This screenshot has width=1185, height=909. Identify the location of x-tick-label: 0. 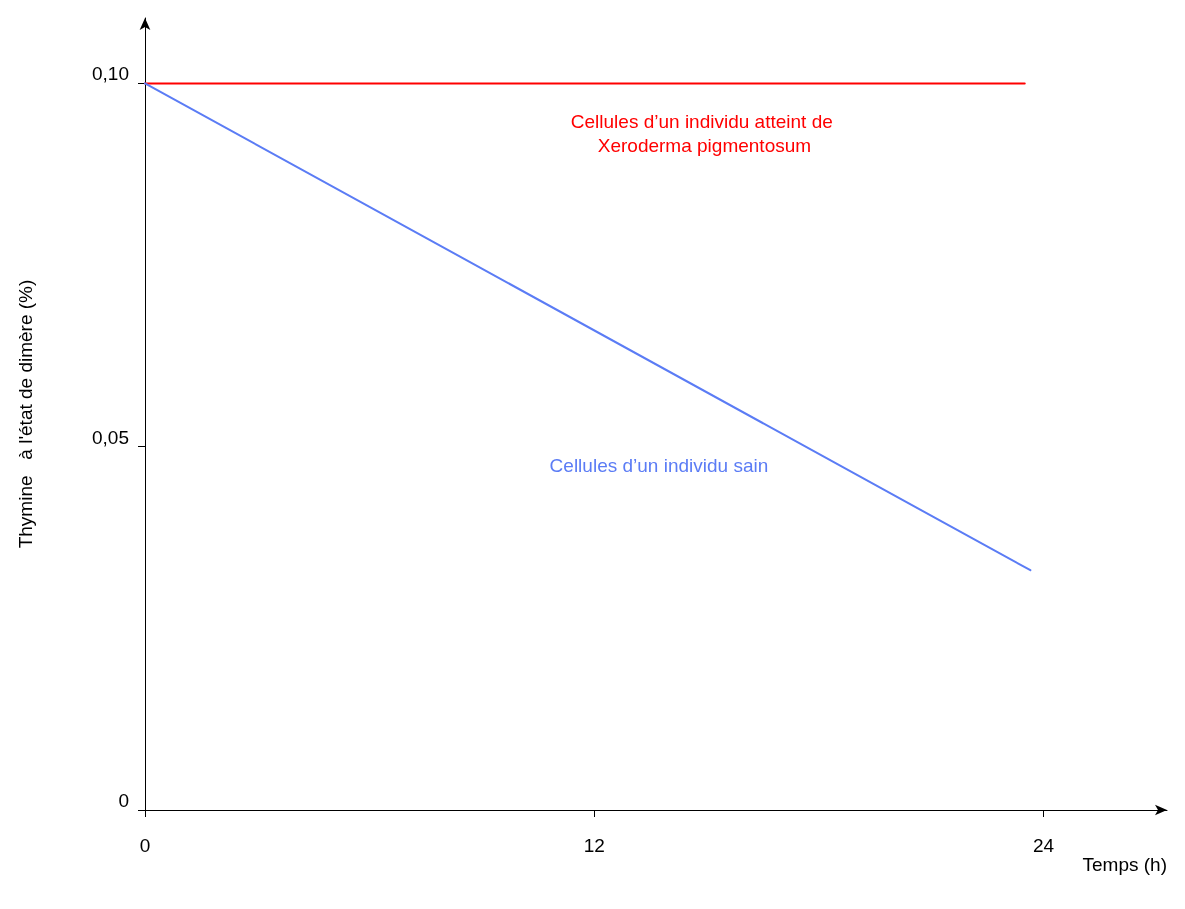
(145, 845).